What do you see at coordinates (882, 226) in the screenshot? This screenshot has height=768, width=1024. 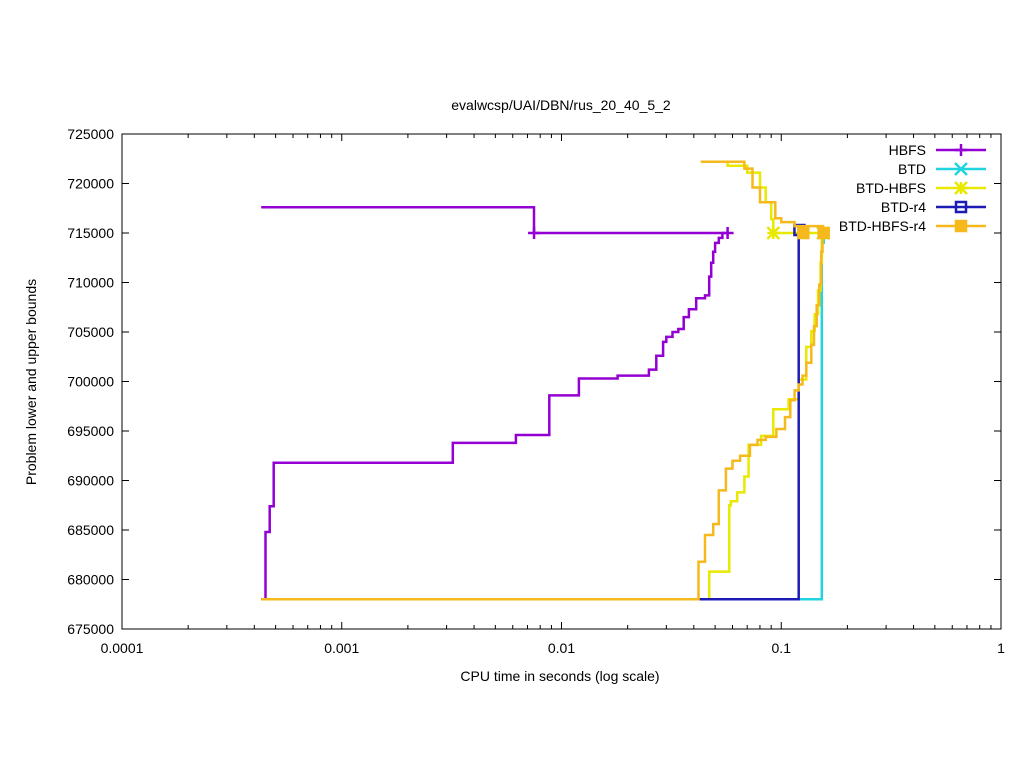 I see `legend-label-4: BTD-HBFS-r4` at bounding box center [882, 226].